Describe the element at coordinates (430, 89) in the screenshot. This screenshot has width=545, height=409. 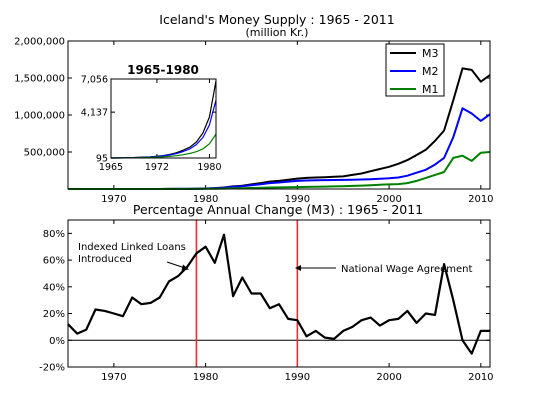
I see `legend-label-m1: M1` at that location.